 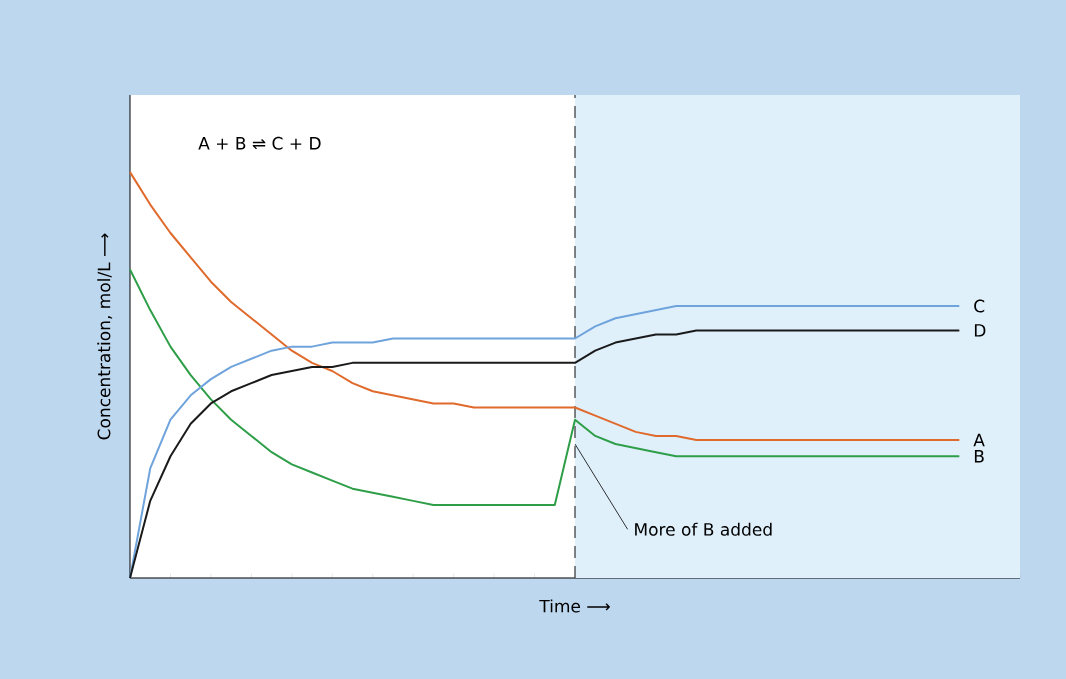 What do you see at coordinates (979, 306) in the screenshot?
I see `series-label: C` at bounding box center [979, 306].